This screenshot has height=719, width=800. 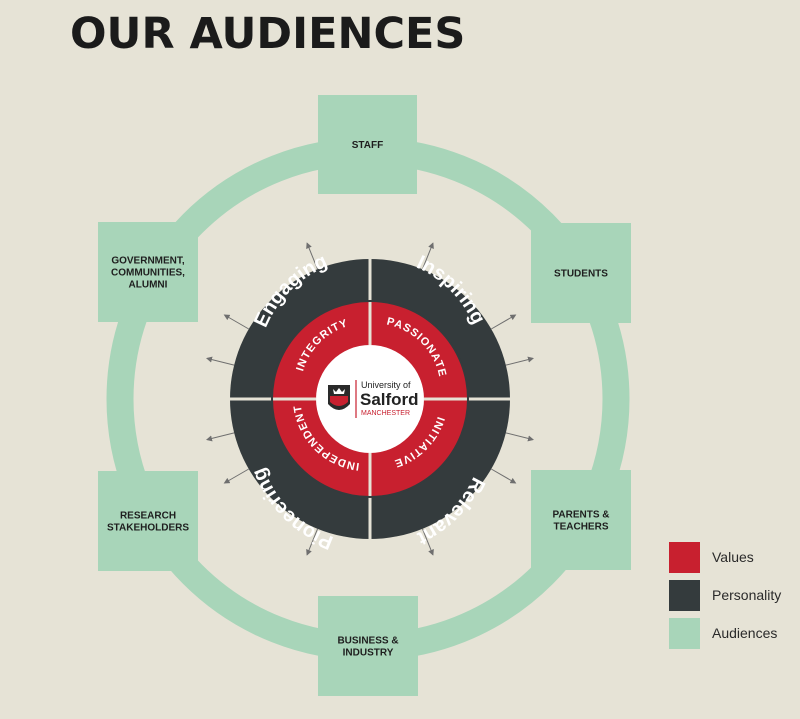 I want to click on audience-label: COMMUNITIES,, so click(x=148, y=273).